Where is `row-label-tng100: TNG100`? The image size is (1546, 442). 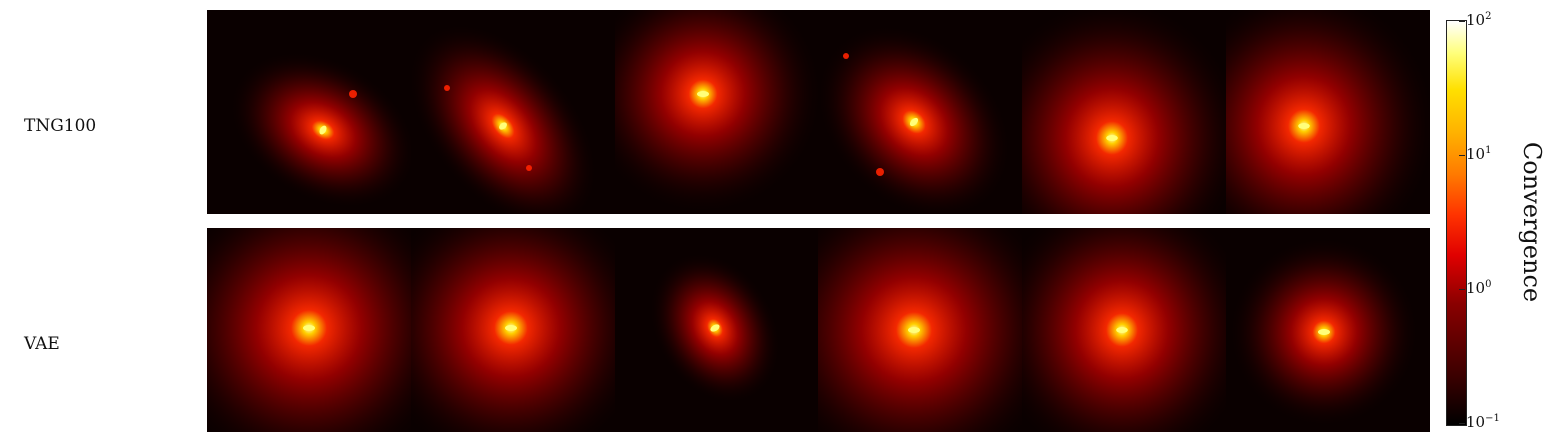 row-label-tng100: TNG100 is located at coordinates (60, 126).